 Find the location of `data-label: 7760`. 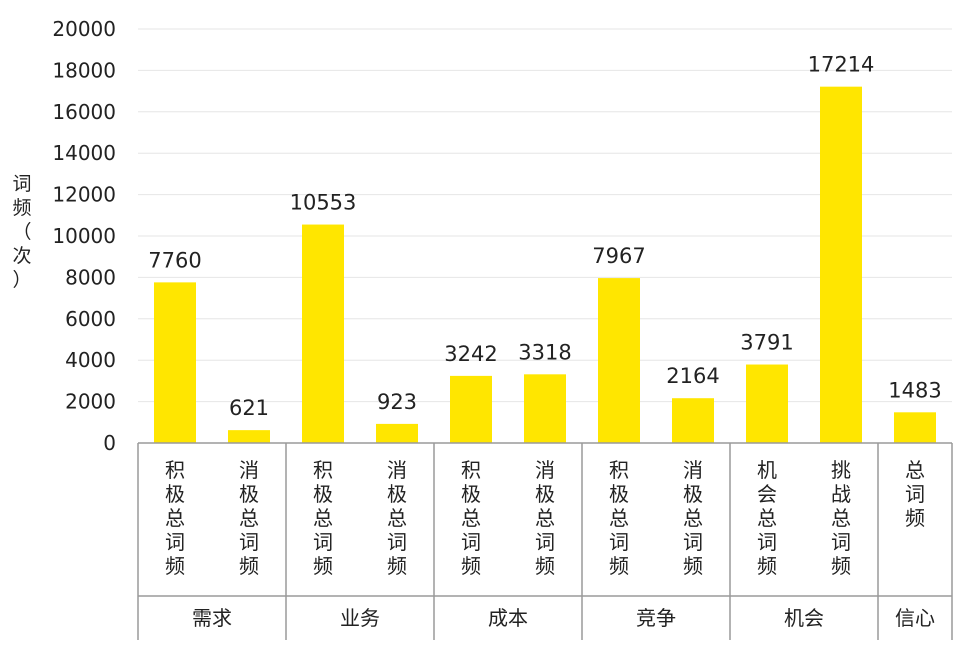

data-label: 7760 is located at coordinates (174, 260).